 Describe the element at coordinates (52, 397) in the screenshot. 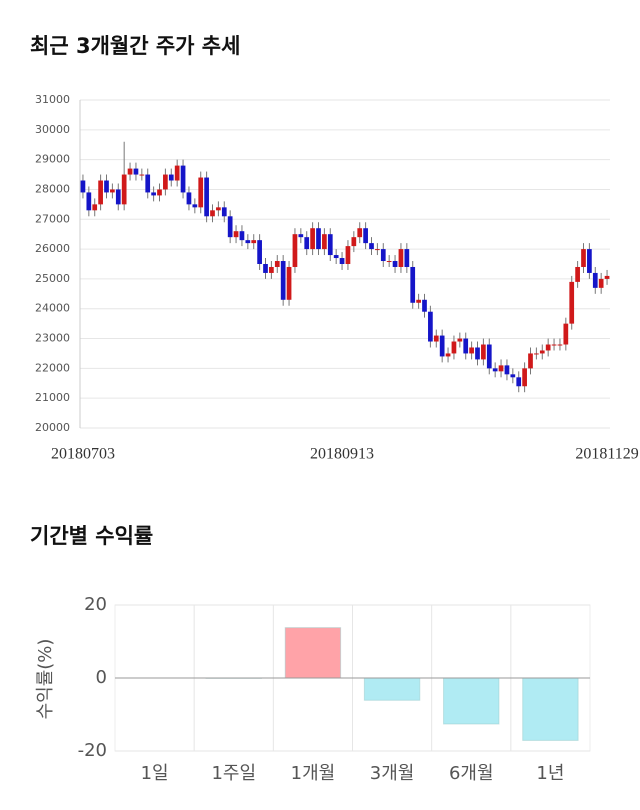

I see `y-tick-label: 21000` at that location.